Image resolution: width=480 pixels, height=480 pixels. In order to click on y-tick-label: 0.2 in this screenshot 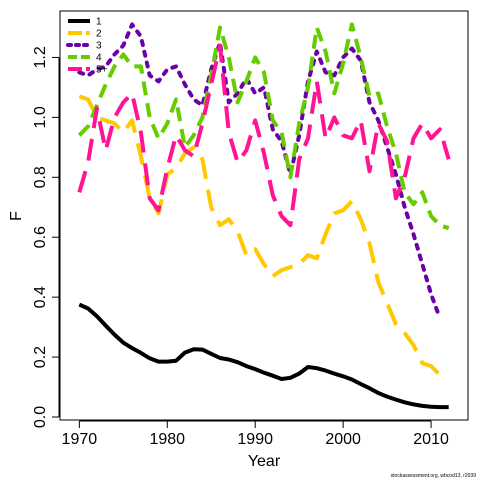, I will do `click(40, 357)`.